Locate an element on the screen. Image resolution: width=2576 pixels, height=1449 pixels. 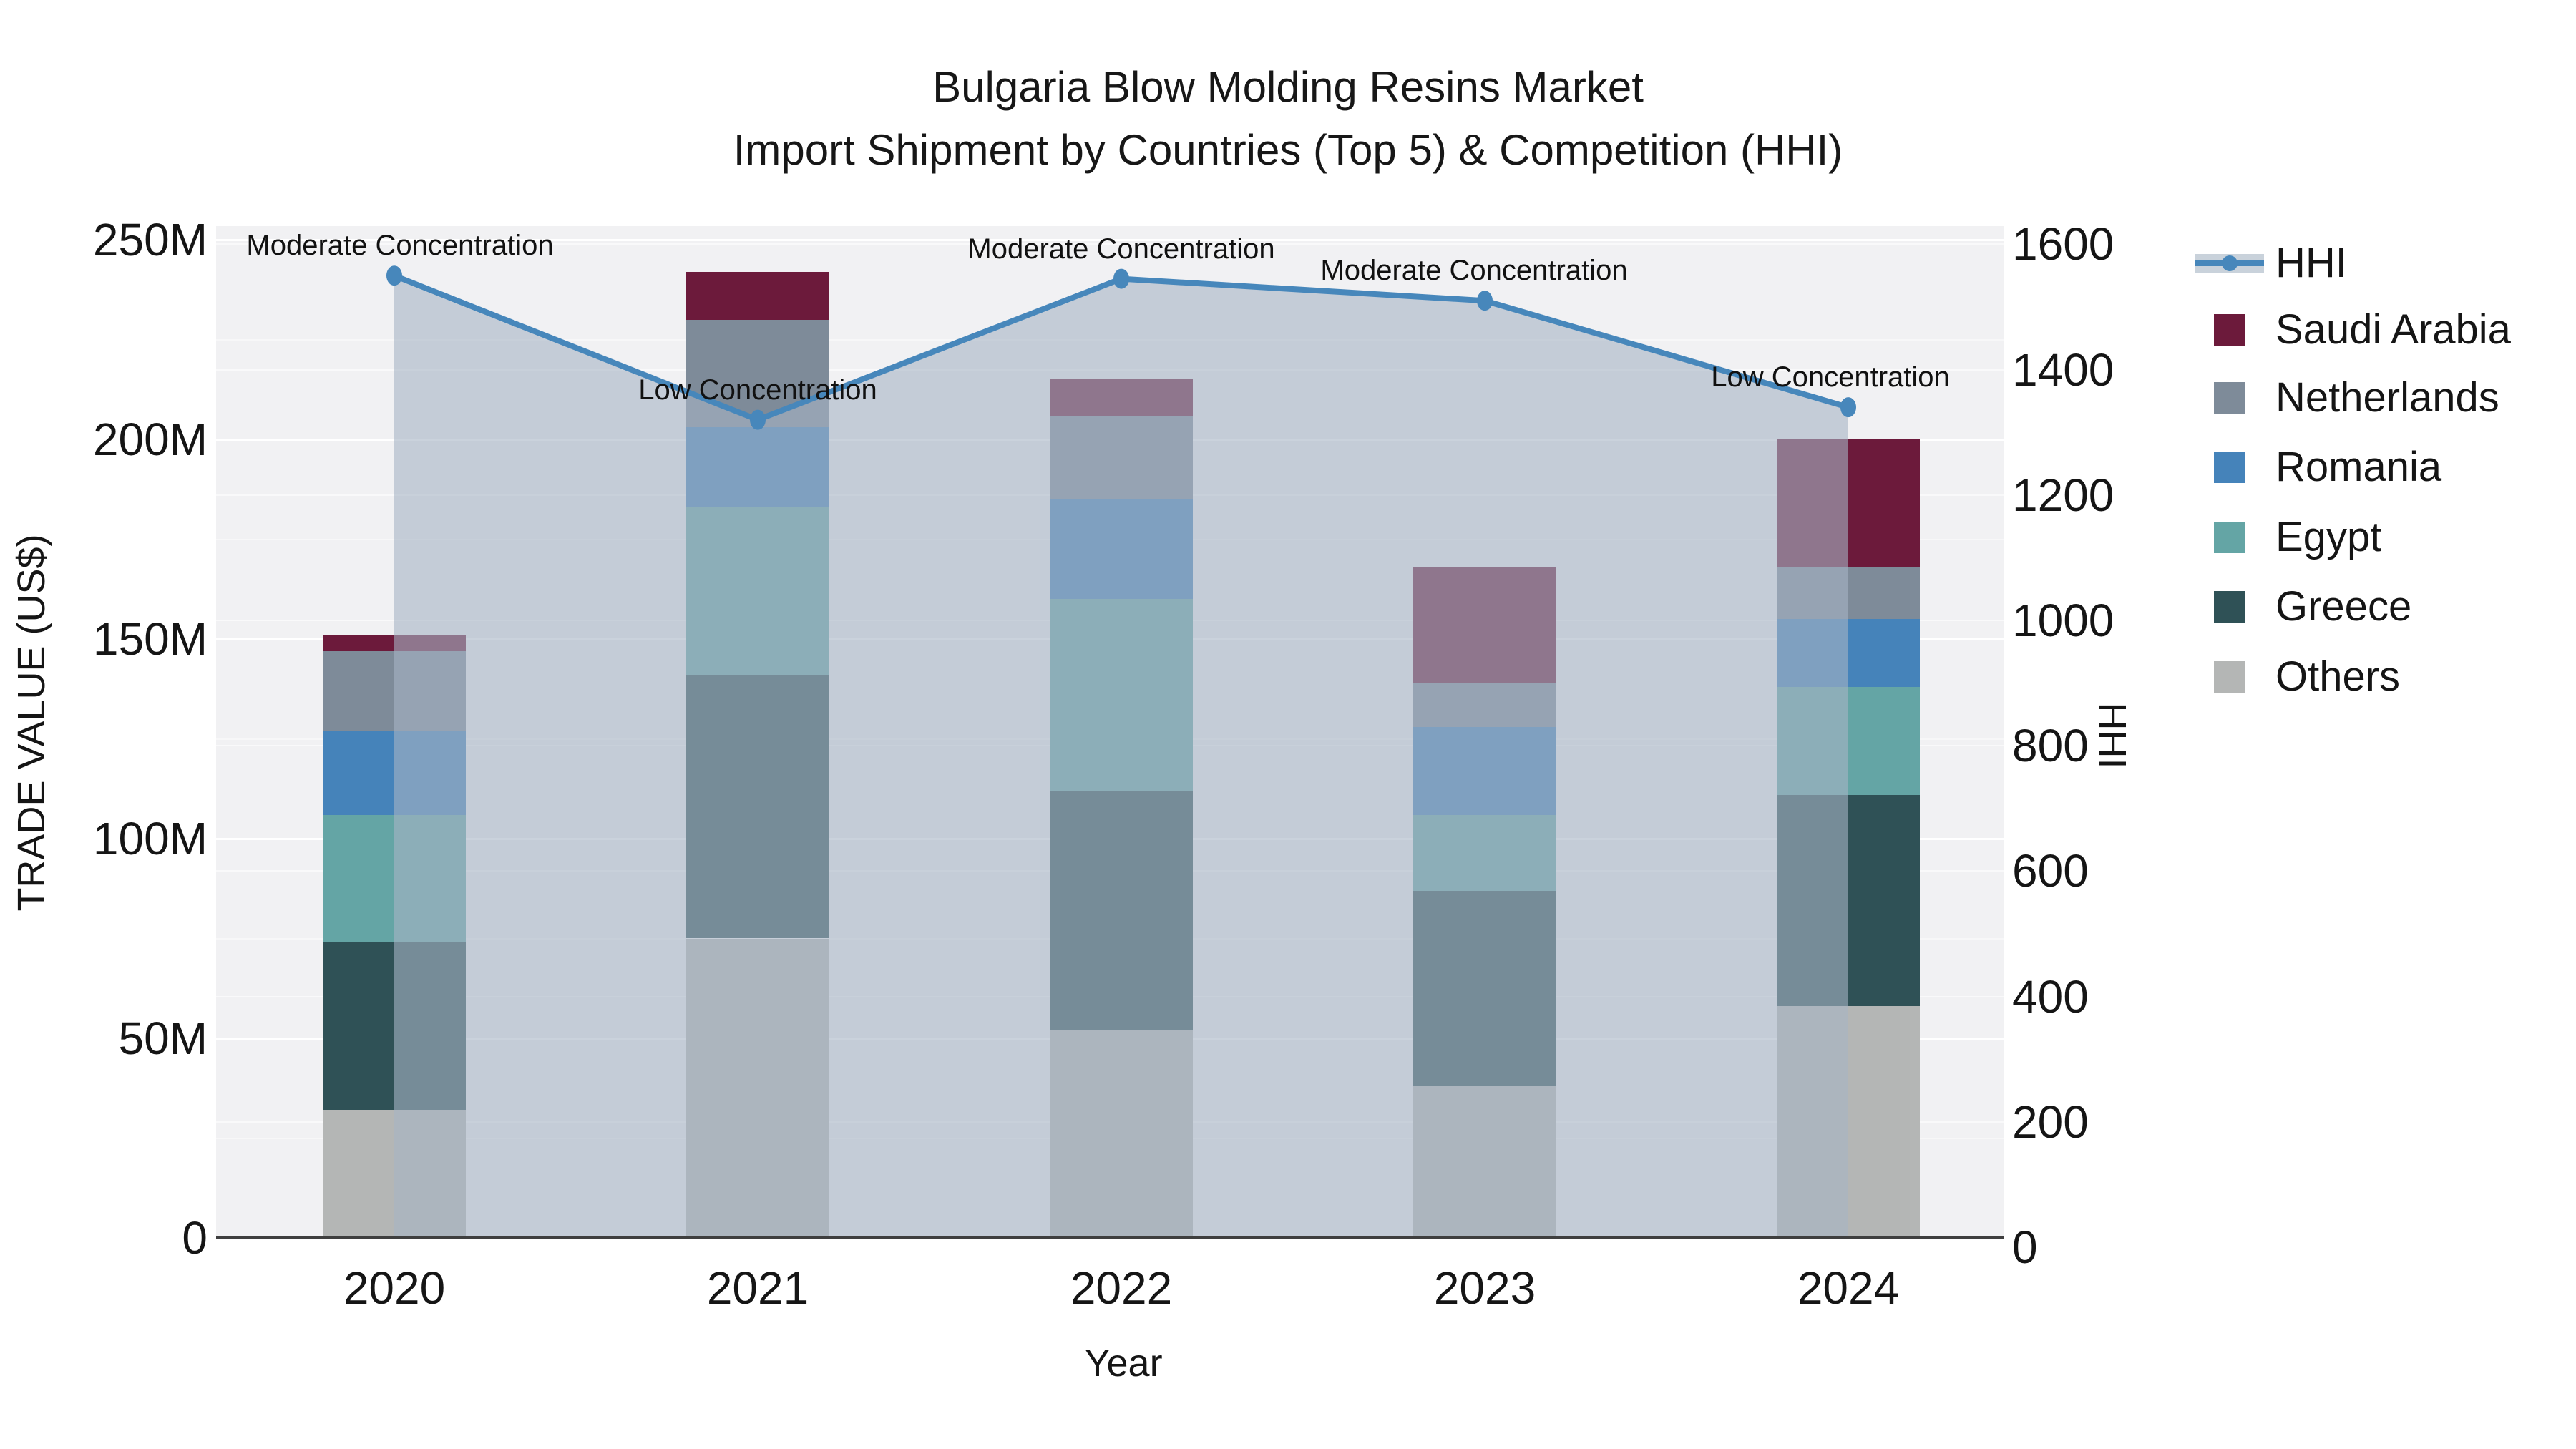
hhi-marker-2021 is located at coordinates (758, 419).